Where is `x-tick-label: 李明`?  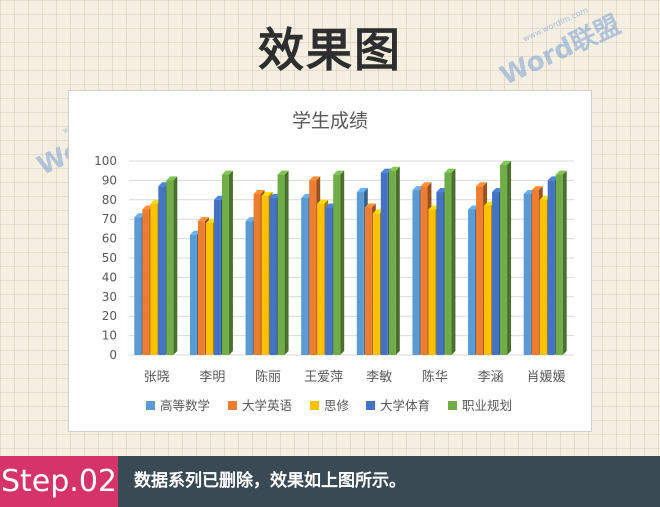 x-tick-label: 李明 is located at coordinates (212, 377).